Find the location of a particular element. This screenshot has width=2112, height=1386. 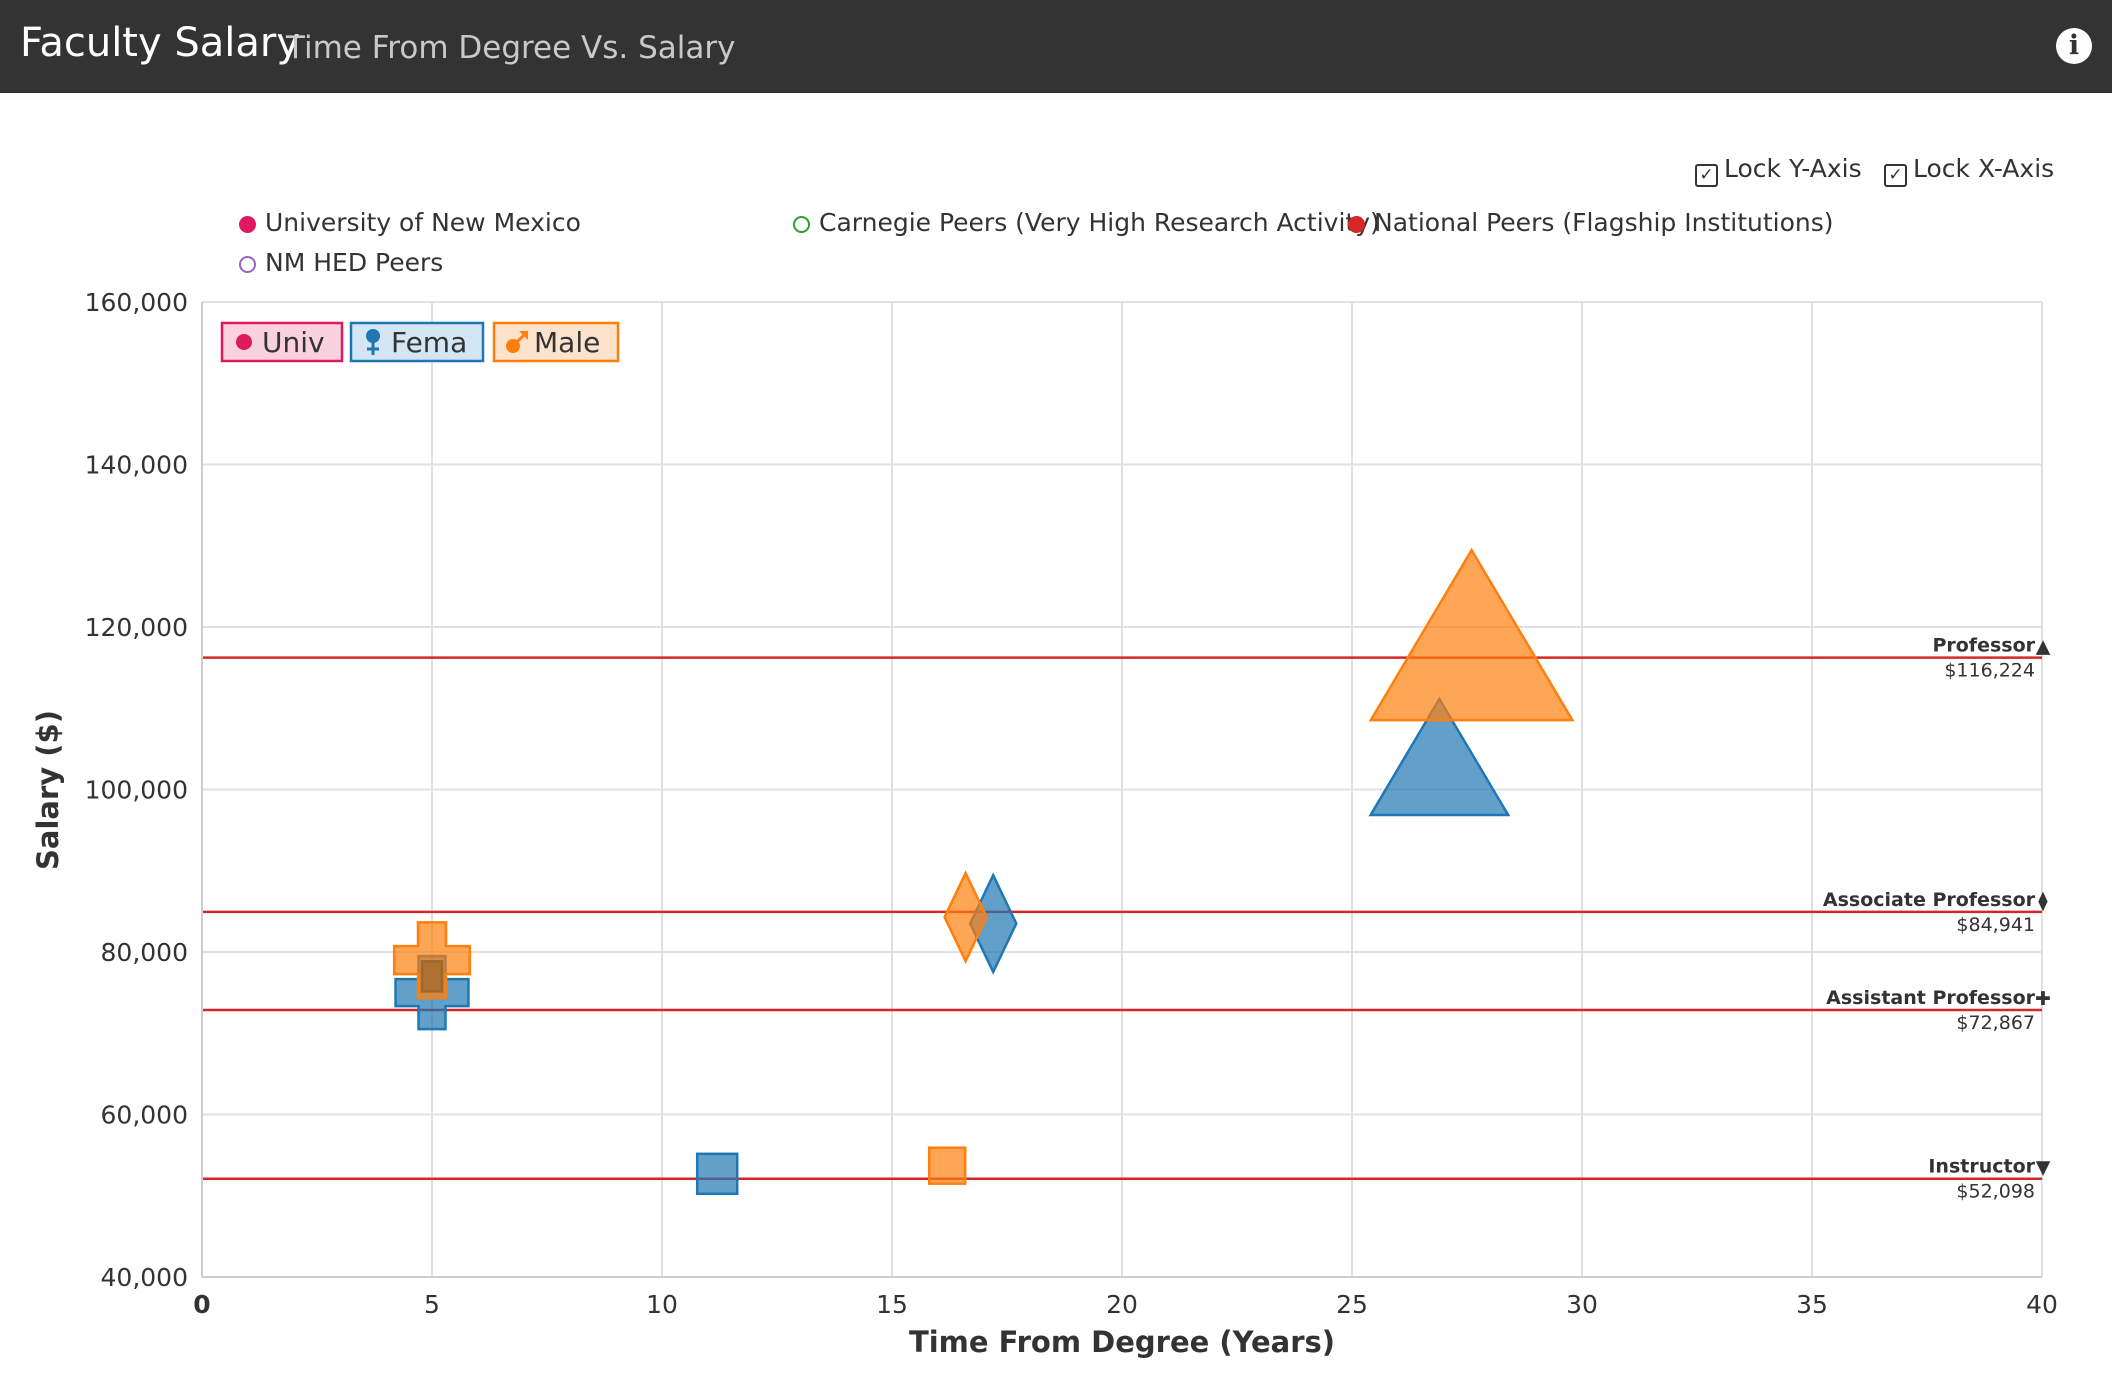

filter-buttons: Univ Fema Male is located at coordinates (420, 342).